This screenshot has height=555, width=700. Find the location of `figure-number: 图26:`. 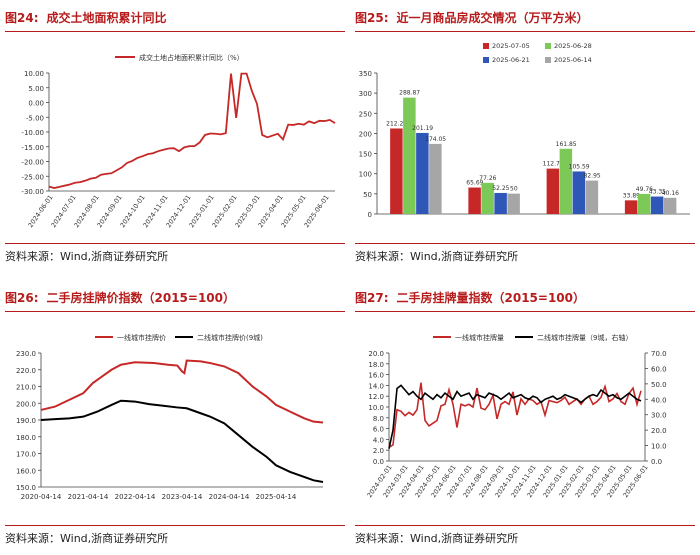

figure-number: 图26: is located at coordinates (22, 298).